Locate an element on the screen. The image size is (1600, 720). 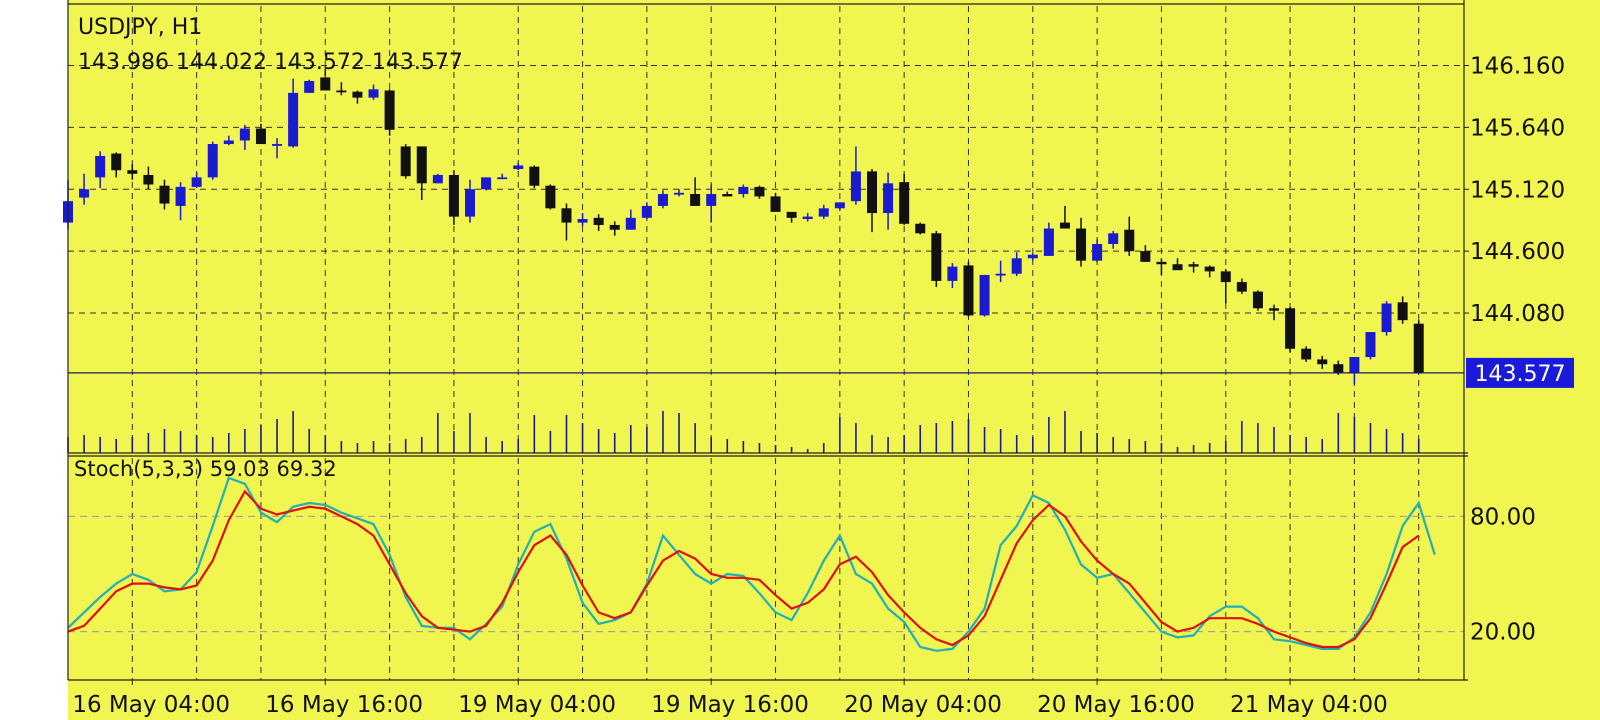
time-tick-label: 20 May 04:00 is located at coordinates (923, 705).